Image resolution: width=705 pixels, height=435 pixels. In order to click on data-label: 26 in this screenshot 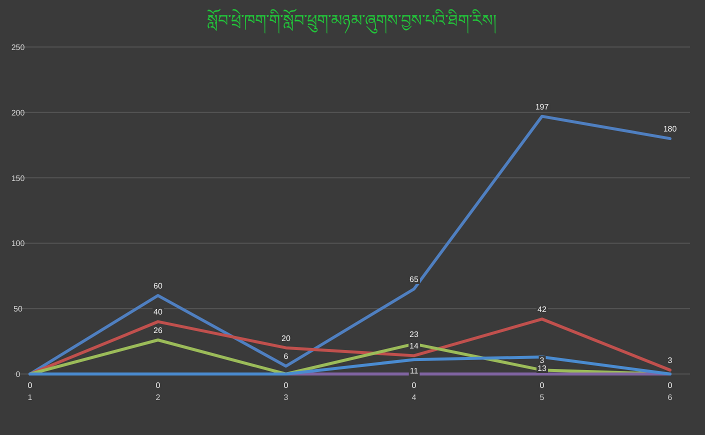, I will do `click(158, 330)`.